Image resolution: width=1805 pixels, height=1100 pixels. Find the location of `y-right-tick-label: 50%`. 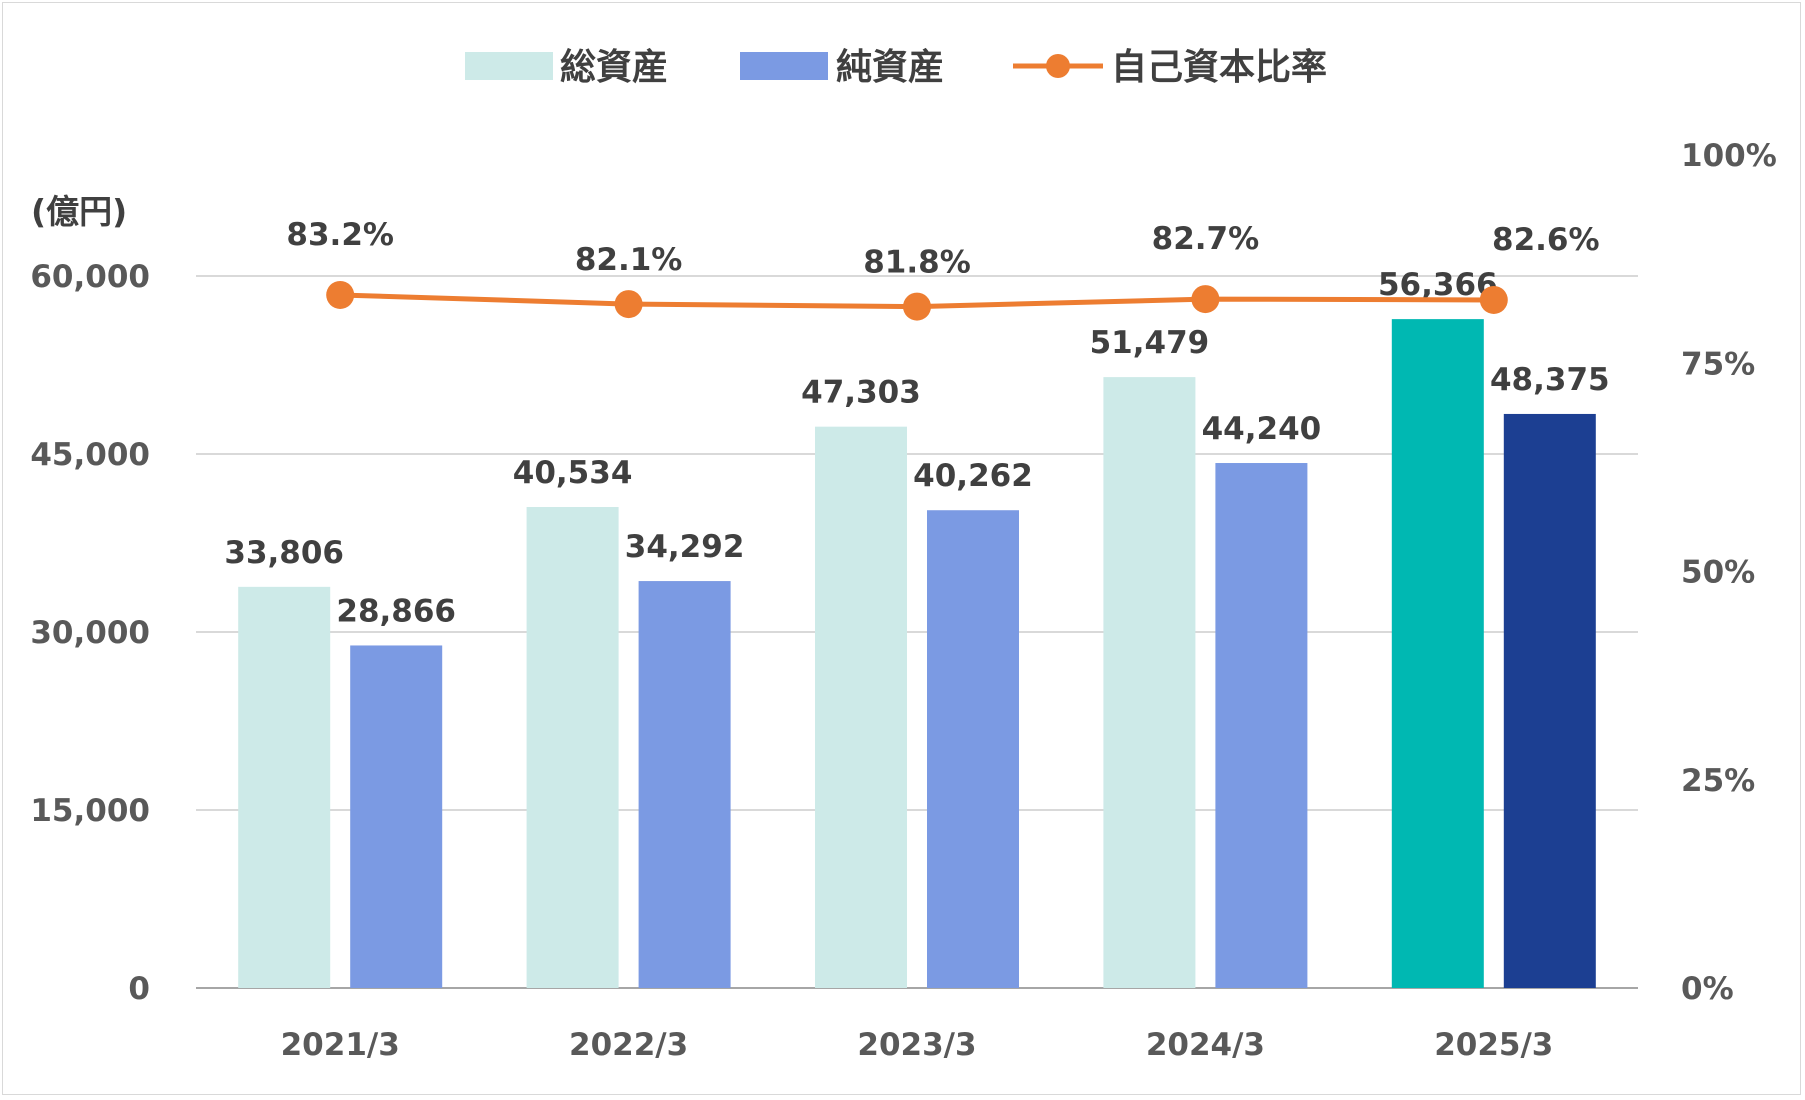

y-right-tick-label: 50% is located at coordinates (1718, 573).